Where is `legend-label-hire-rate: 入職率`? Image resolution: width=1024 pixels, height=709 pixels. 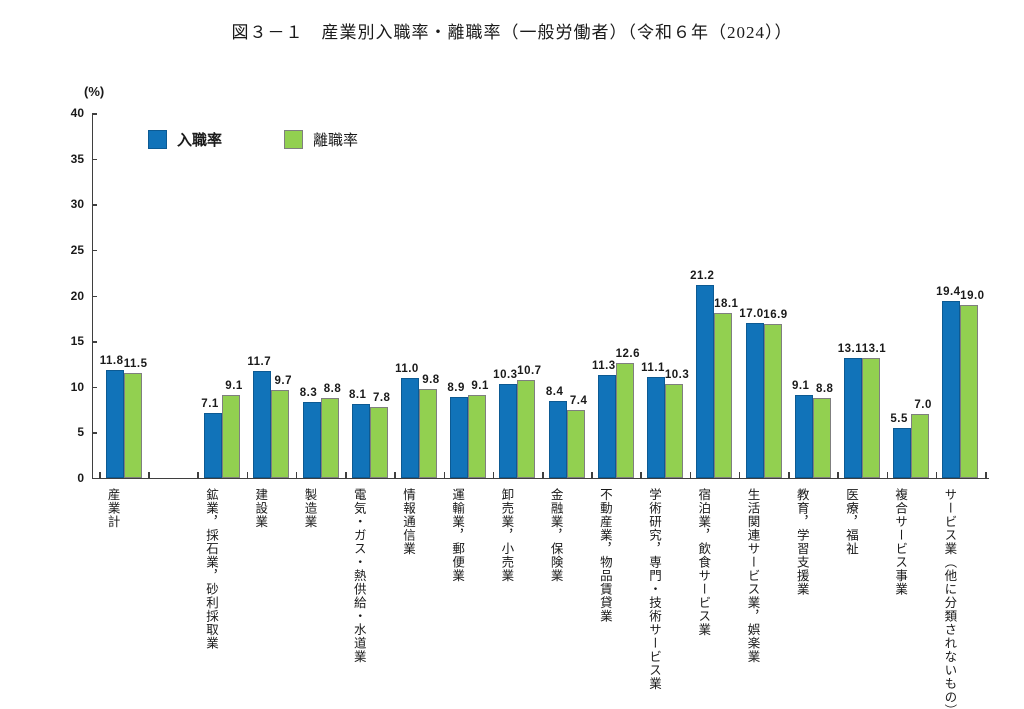
legend-label-hire-rate: 入職率 is located at coordinates (200, 140).